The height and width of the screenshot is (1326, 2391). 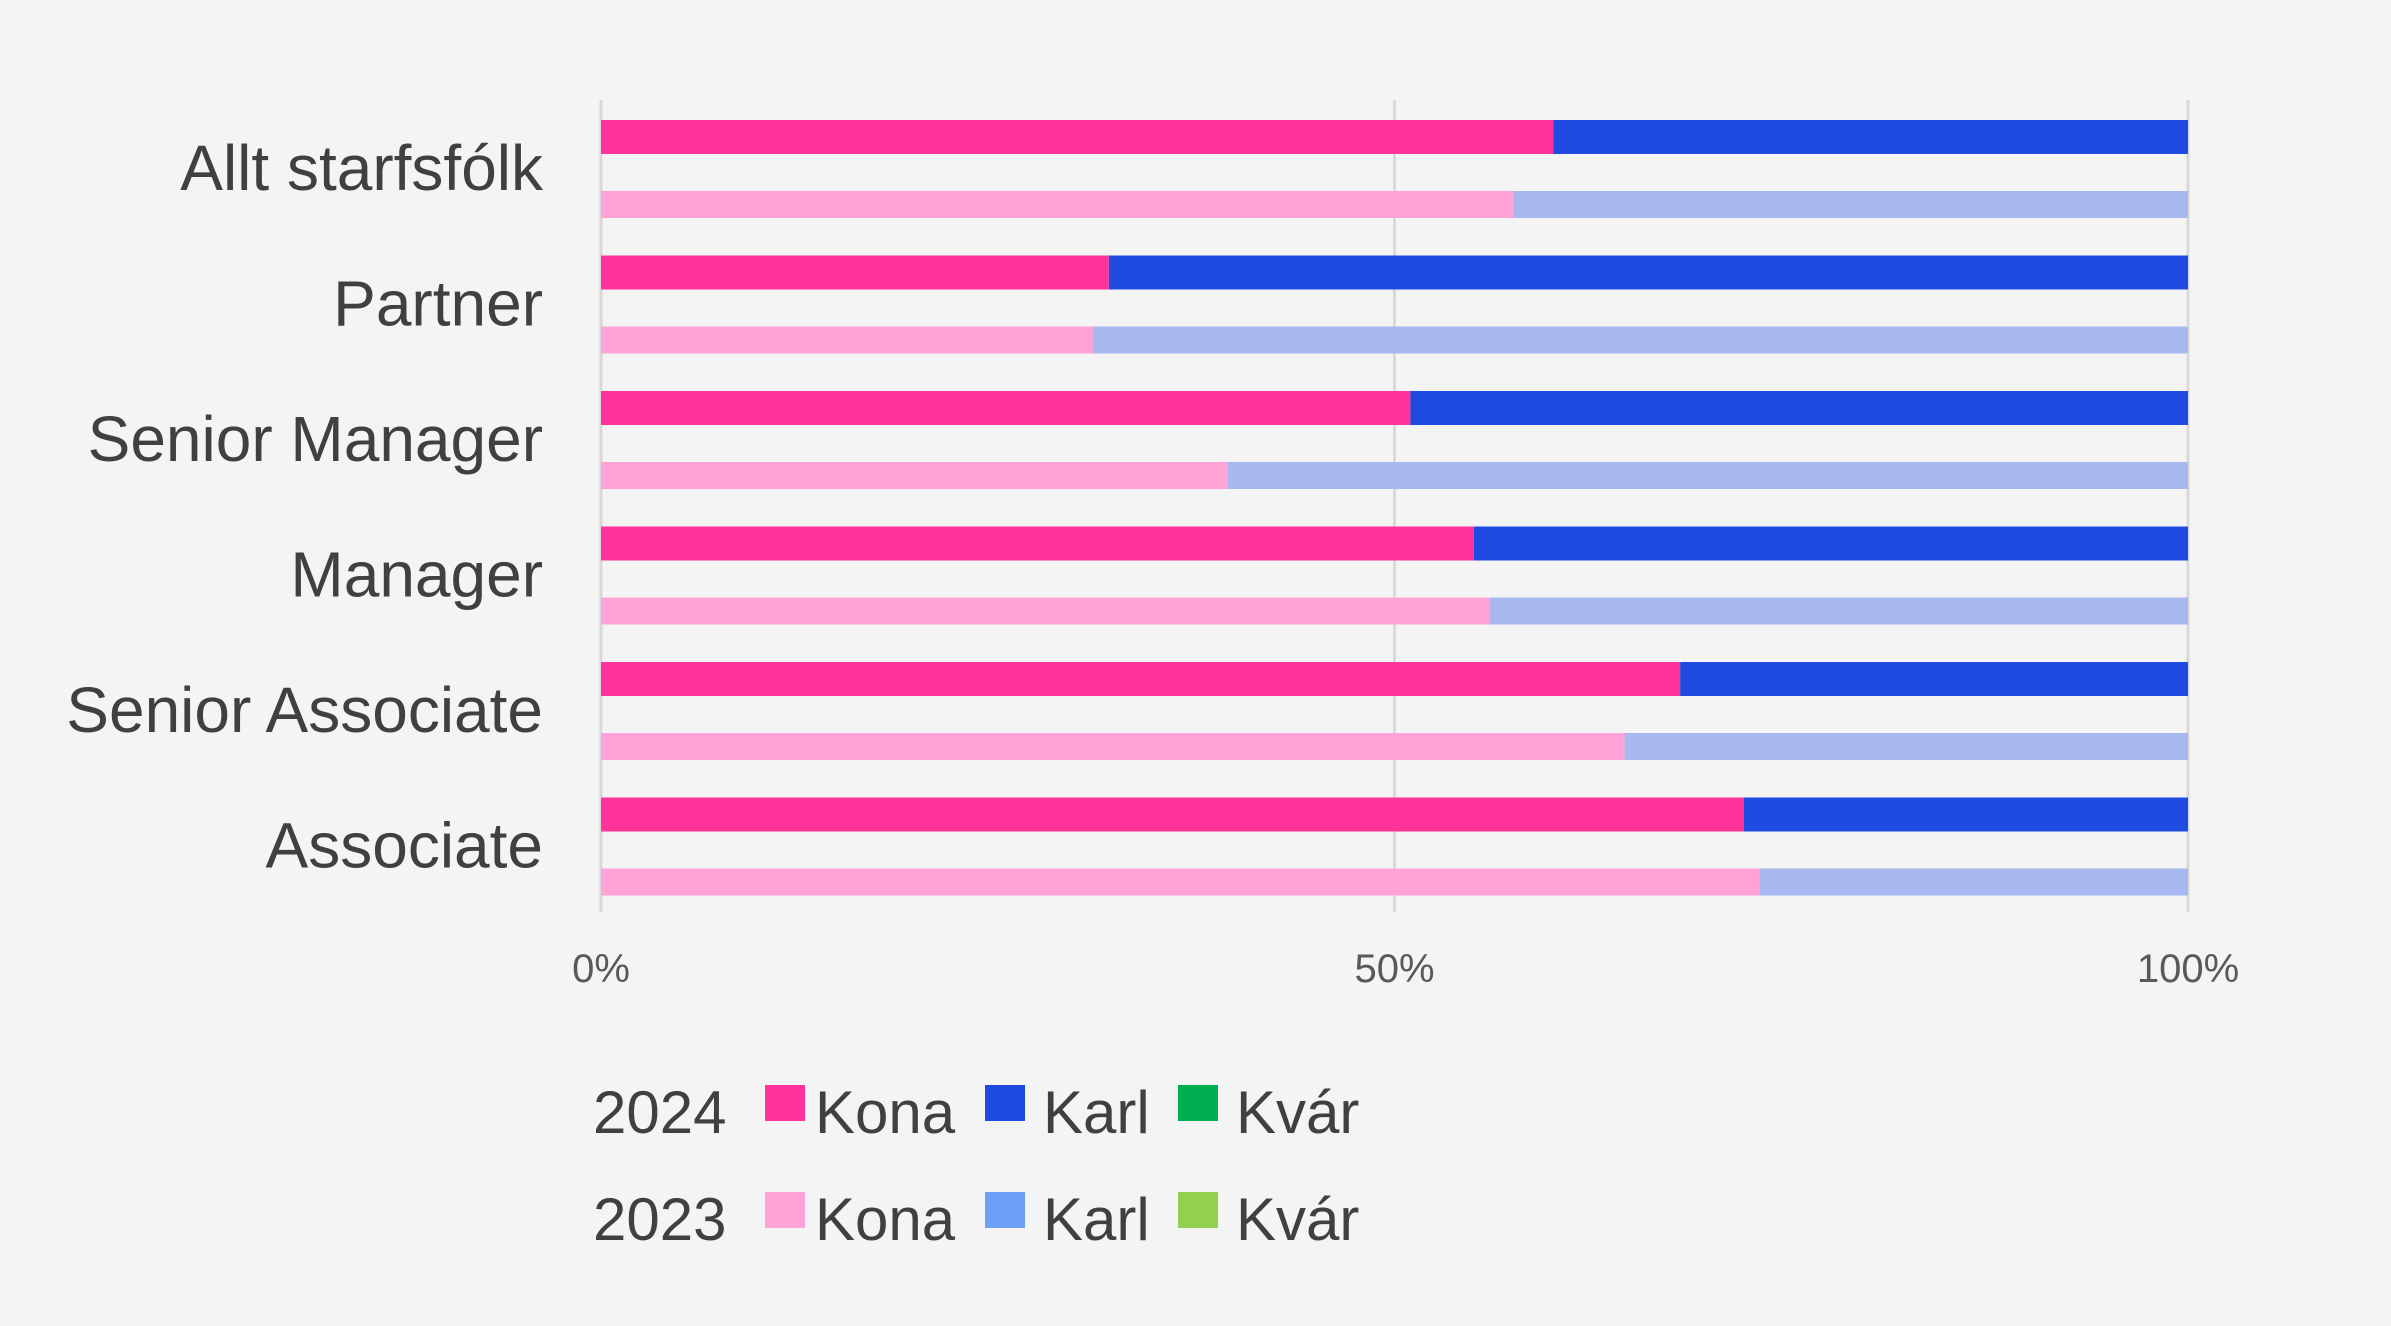 What do you see at coordinates (2188, 969) in the screenshot?
I see `x-tick-label: 100%` at bounding box center [2188, 969].